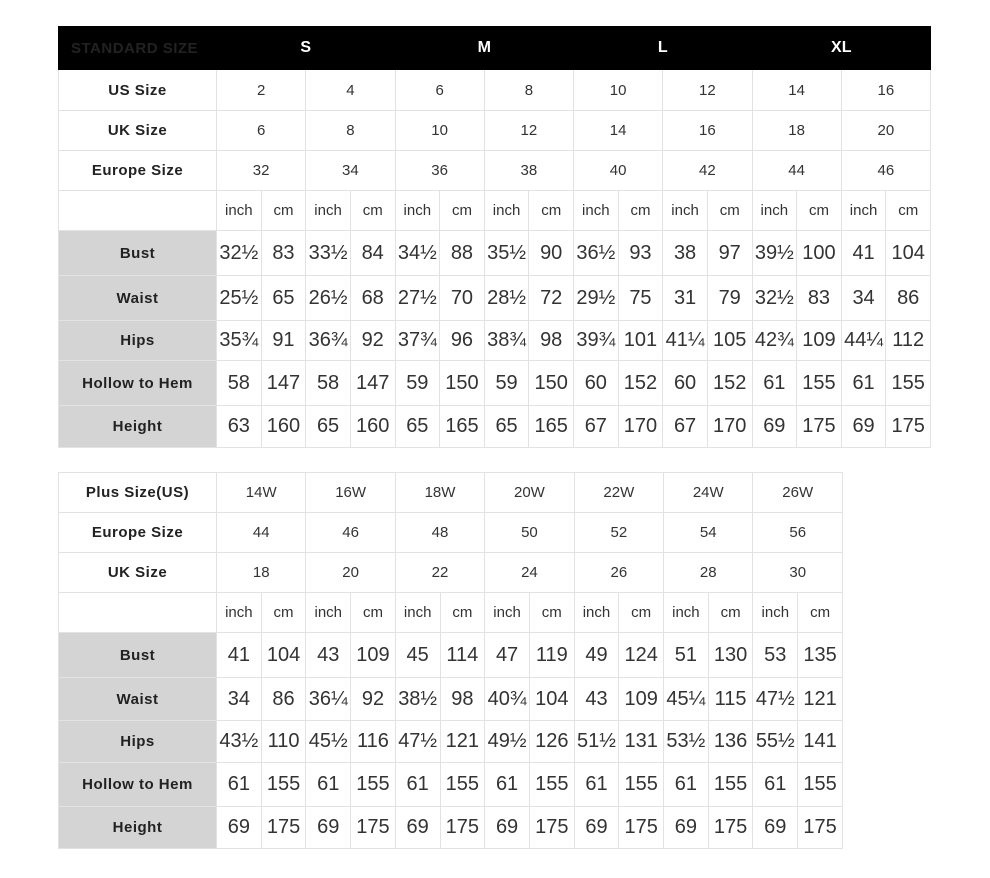 Image resolution: width=990 pixels, height=878 pixels. Describe the element at coordinates (507, 741) in the screenshot. I see `measurement-cell: 49½` at that location.